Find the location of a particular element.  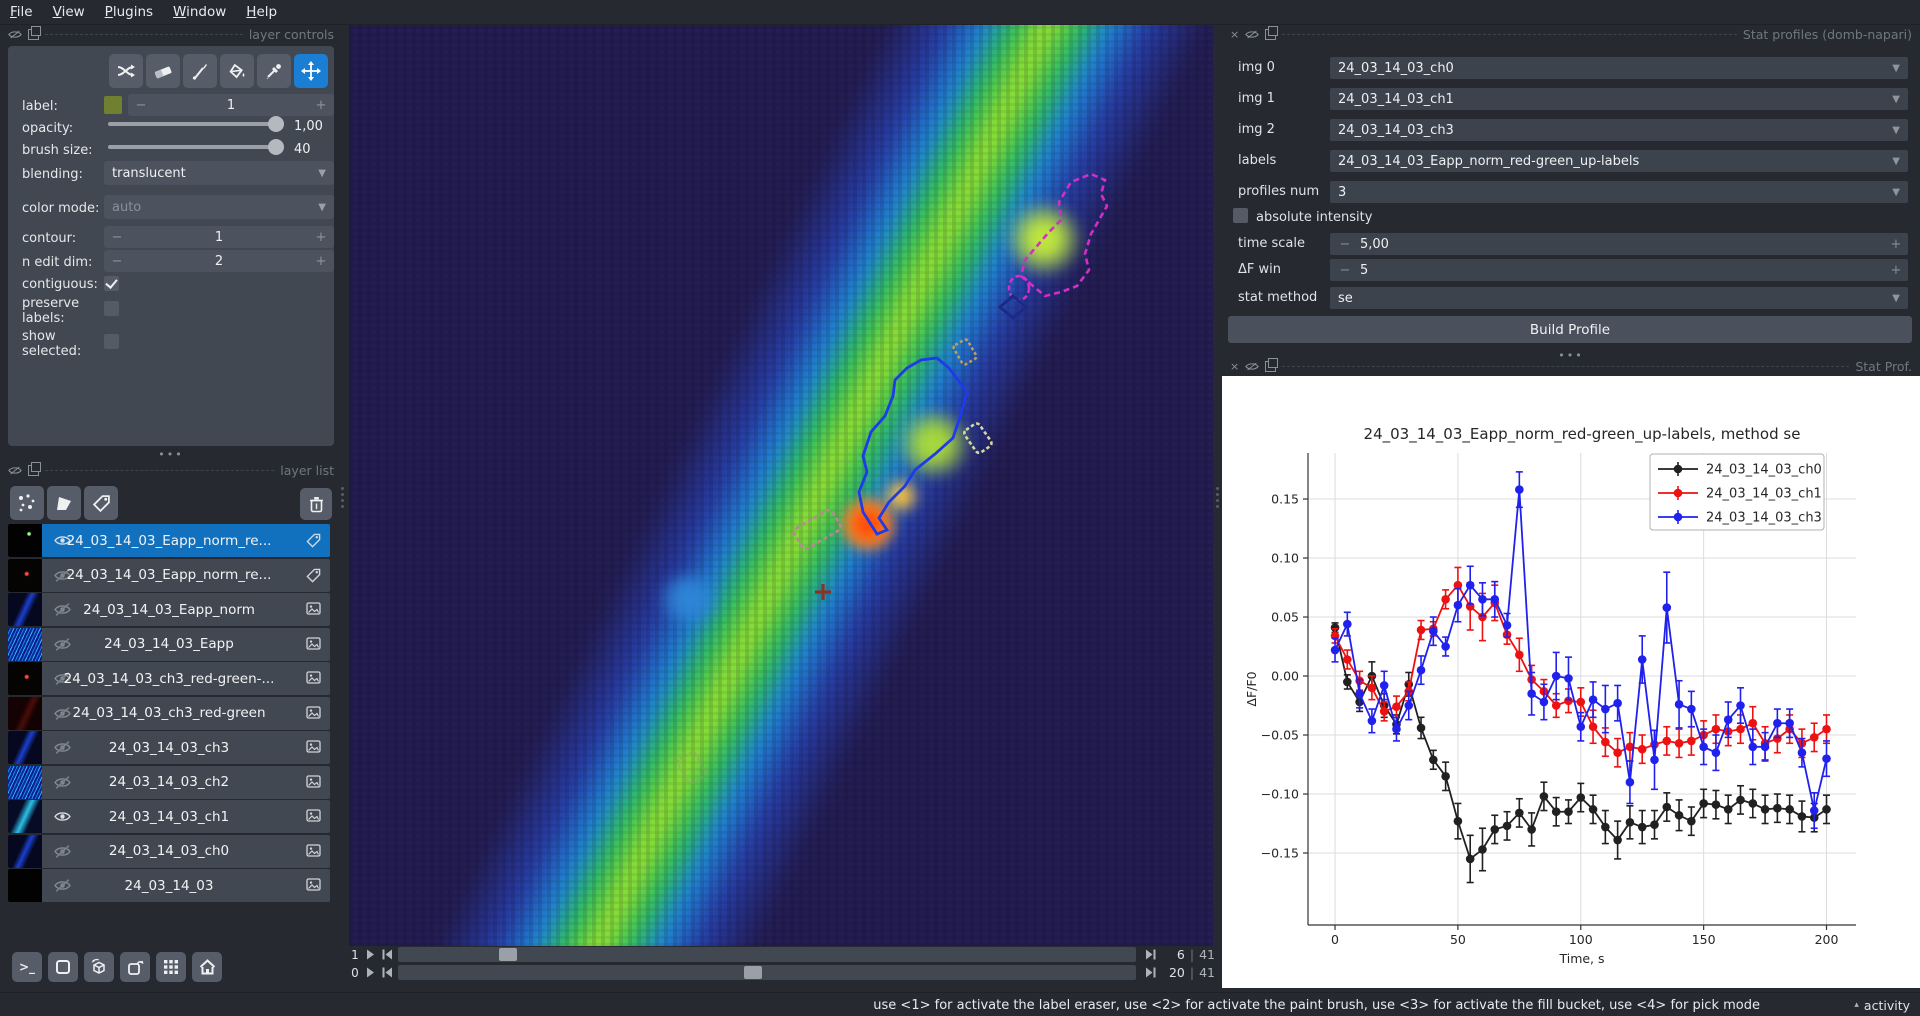

grid-view-button is located at coordinates (171, 967).